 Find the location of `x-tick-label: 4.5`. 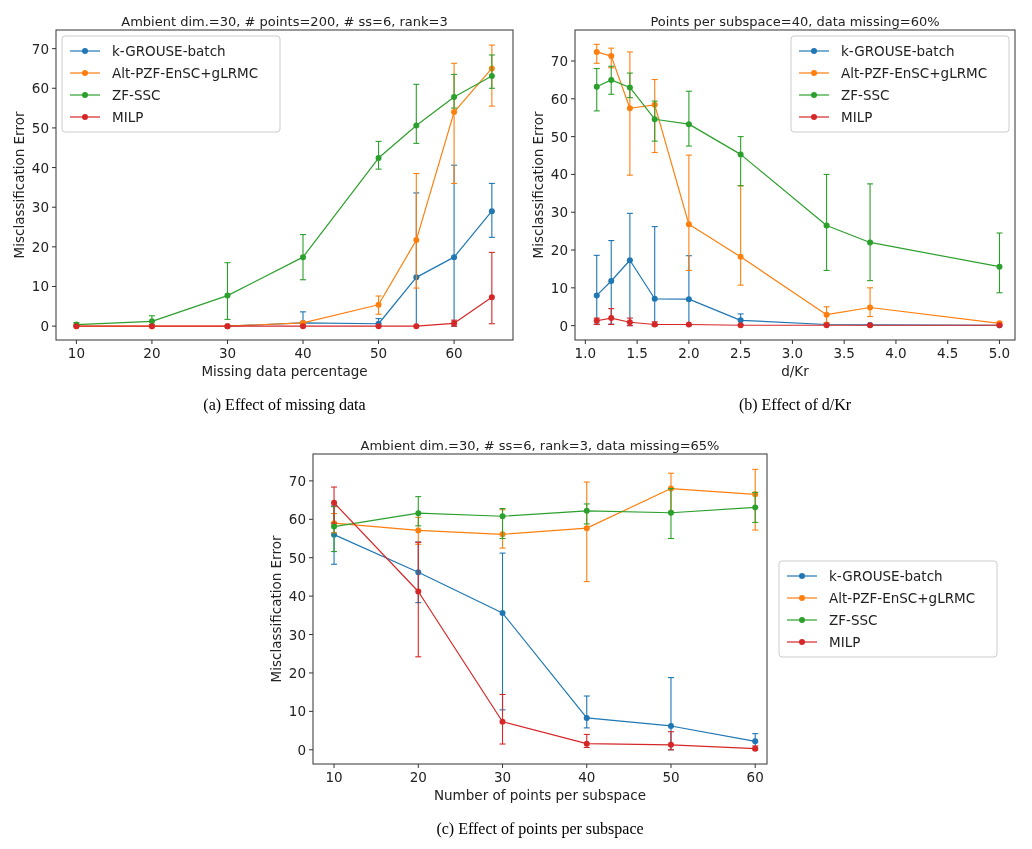

x-tick-label: 4.5 is located at coordinates (947, 353).